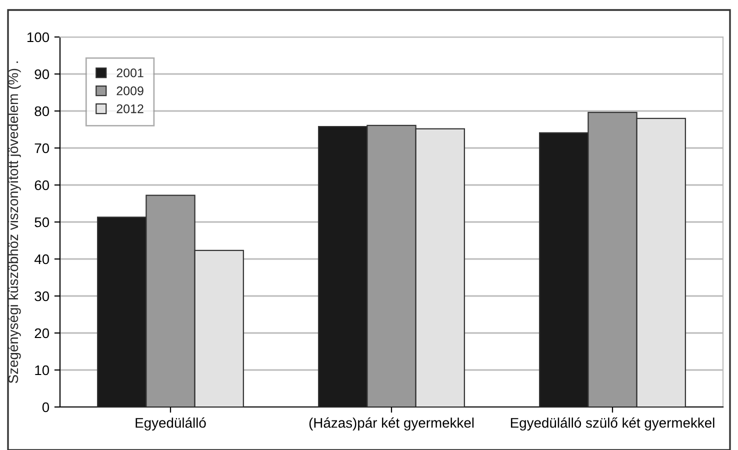 This screenshot has width=738, height=450. What do you see at coordinates (42, 185) in the screenshot?
I see `y-tick-label: 60` at bounding box center [42, 185].